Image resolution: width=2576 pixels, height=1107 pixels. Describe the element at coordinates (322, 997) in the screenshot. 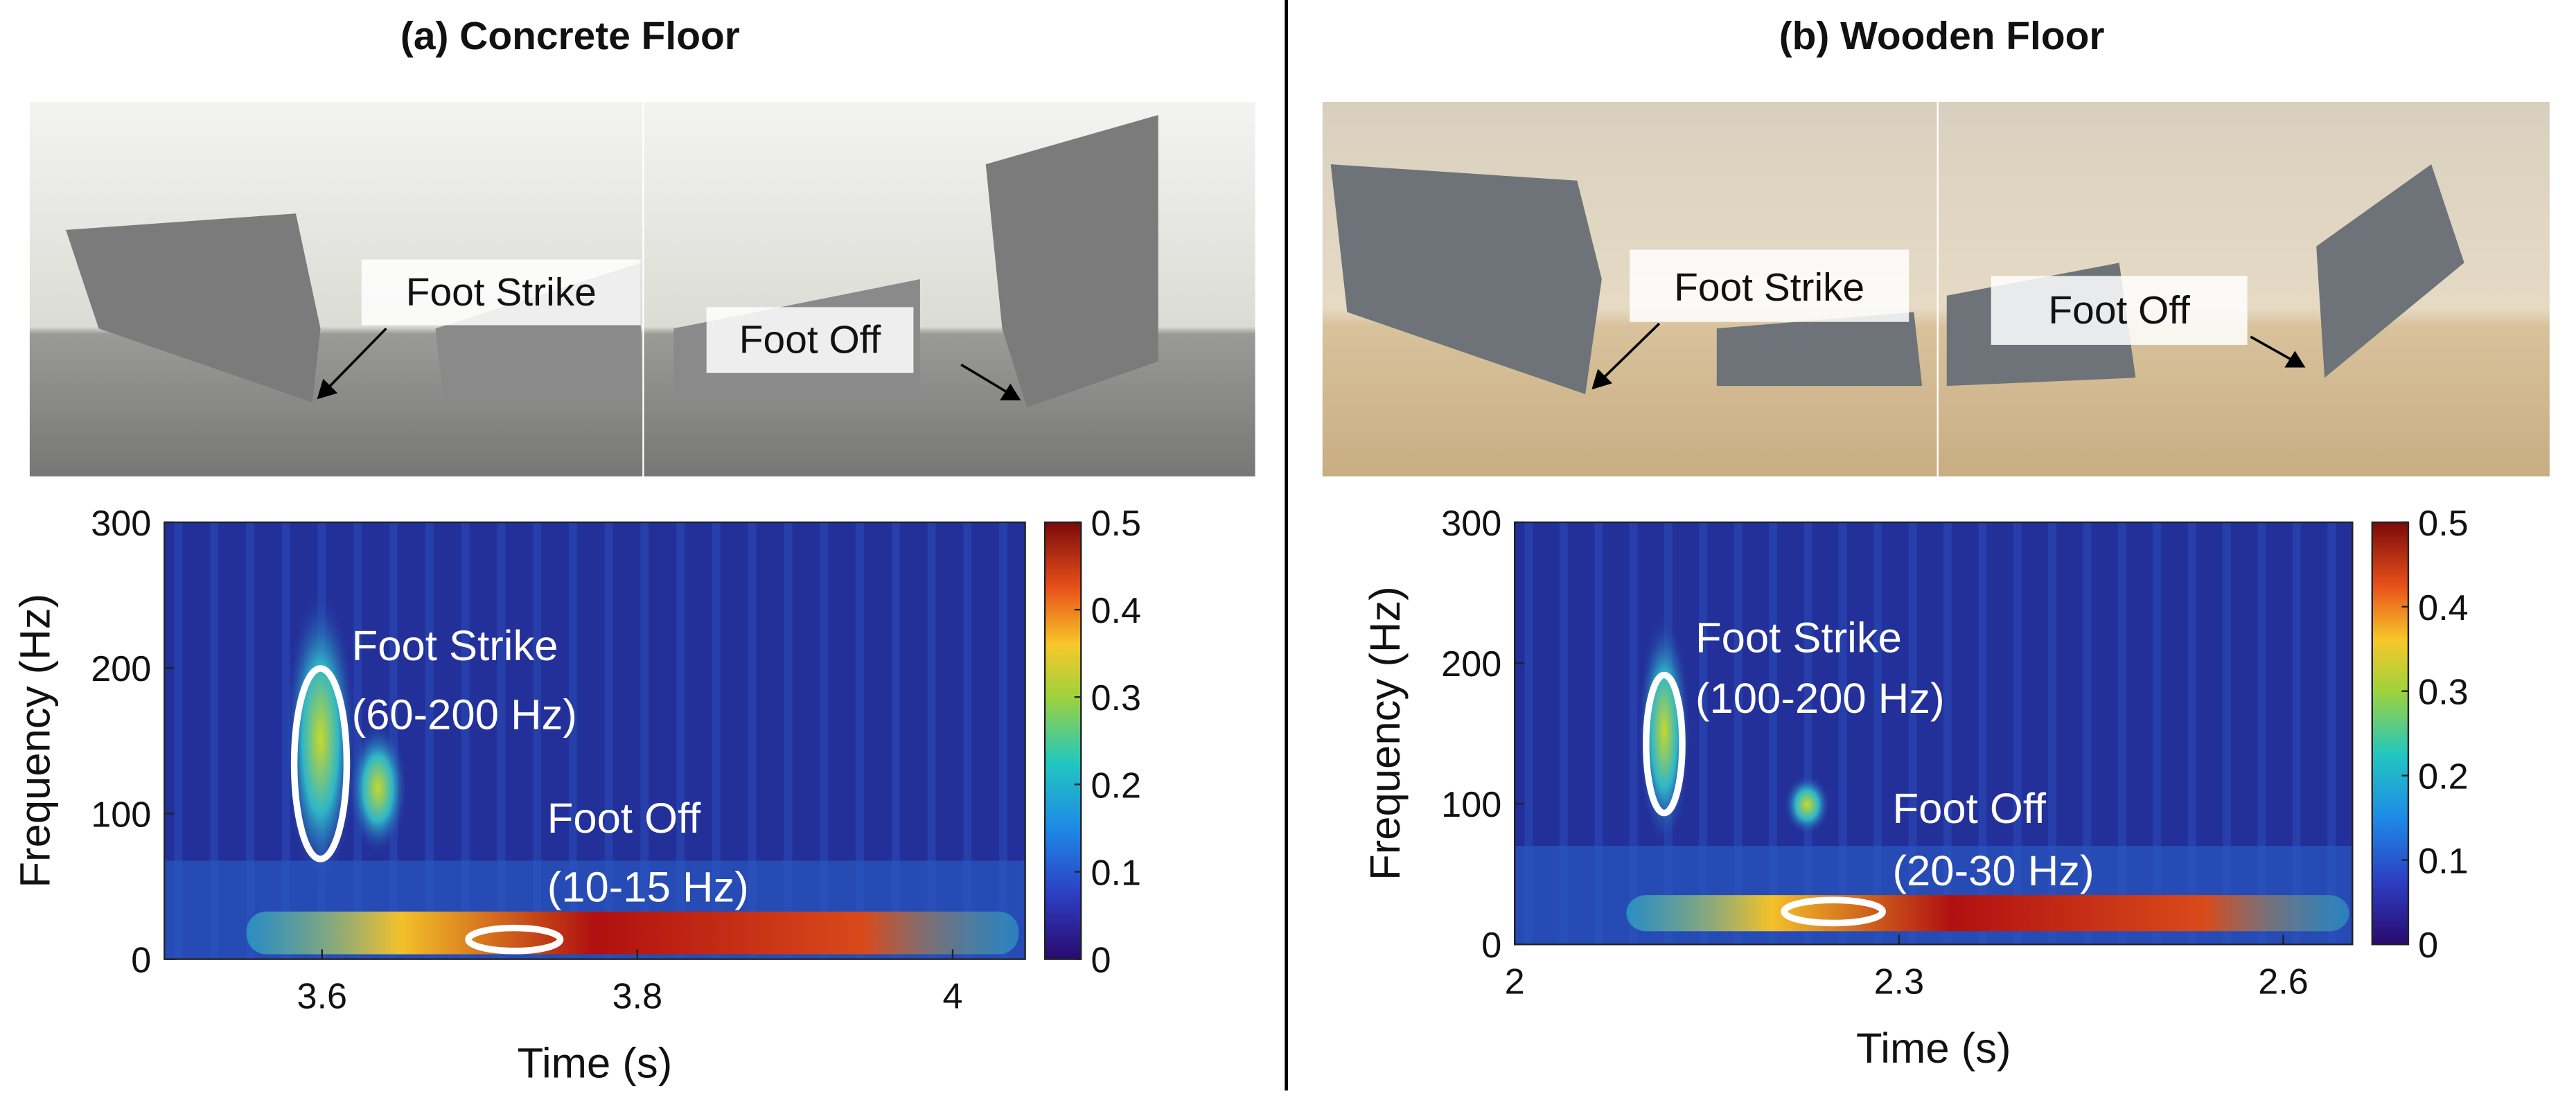

I see `x-tick-label: 3.6` at that location.